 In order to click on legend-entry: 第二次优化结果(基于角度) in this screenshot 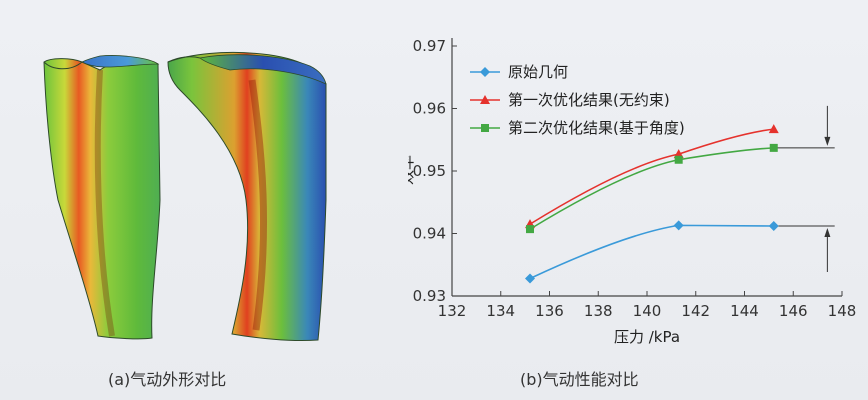, I will do `click(596, 128)`.